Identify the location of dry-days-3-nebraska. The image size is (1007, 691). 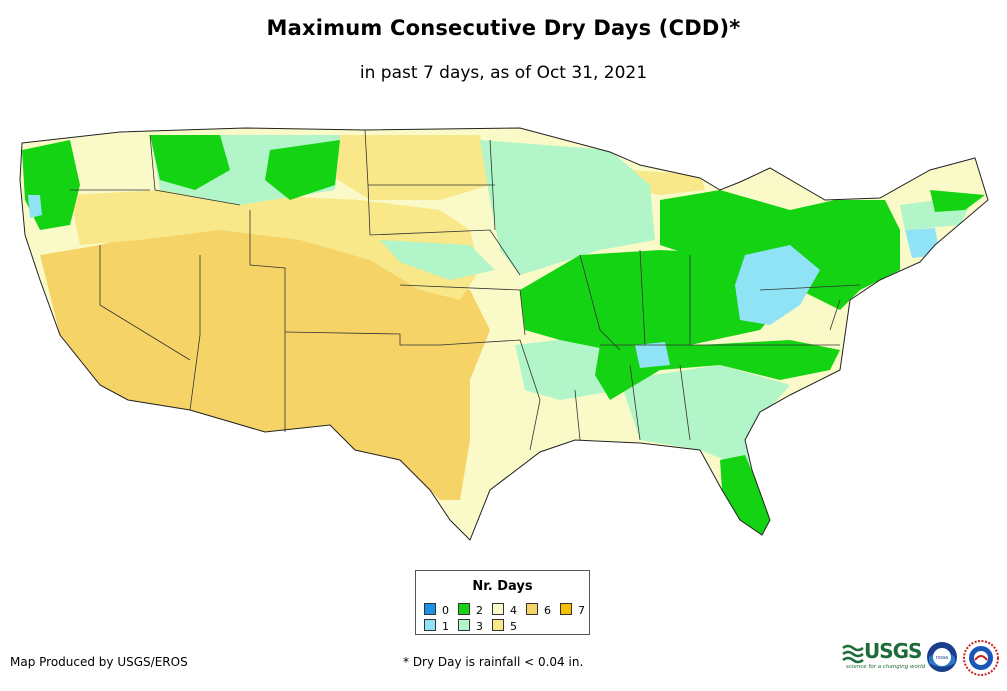
(437, 260).